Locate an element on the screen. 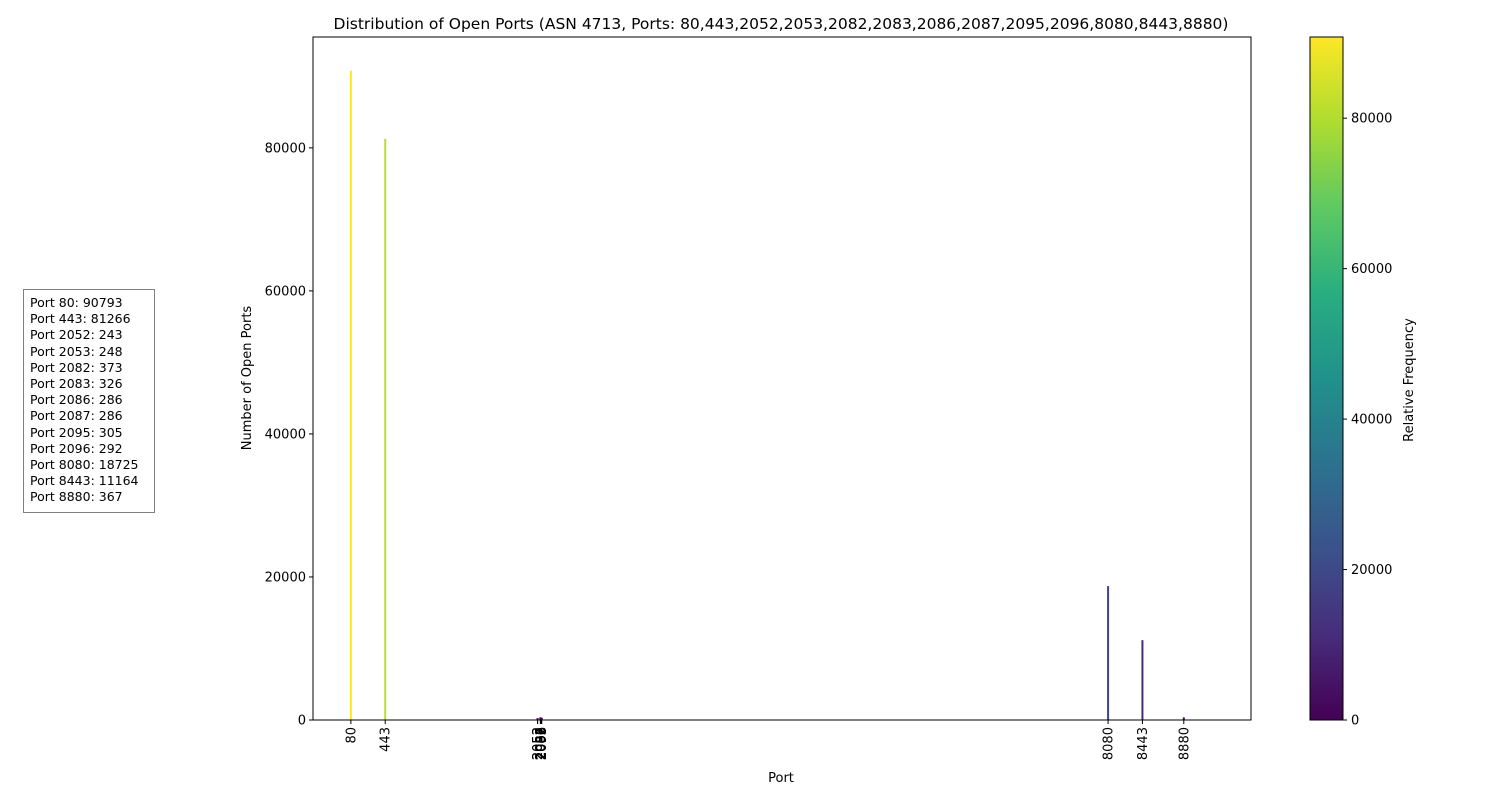  annotation-line: Port 8880: 367 is located at coordinates (76, 497).